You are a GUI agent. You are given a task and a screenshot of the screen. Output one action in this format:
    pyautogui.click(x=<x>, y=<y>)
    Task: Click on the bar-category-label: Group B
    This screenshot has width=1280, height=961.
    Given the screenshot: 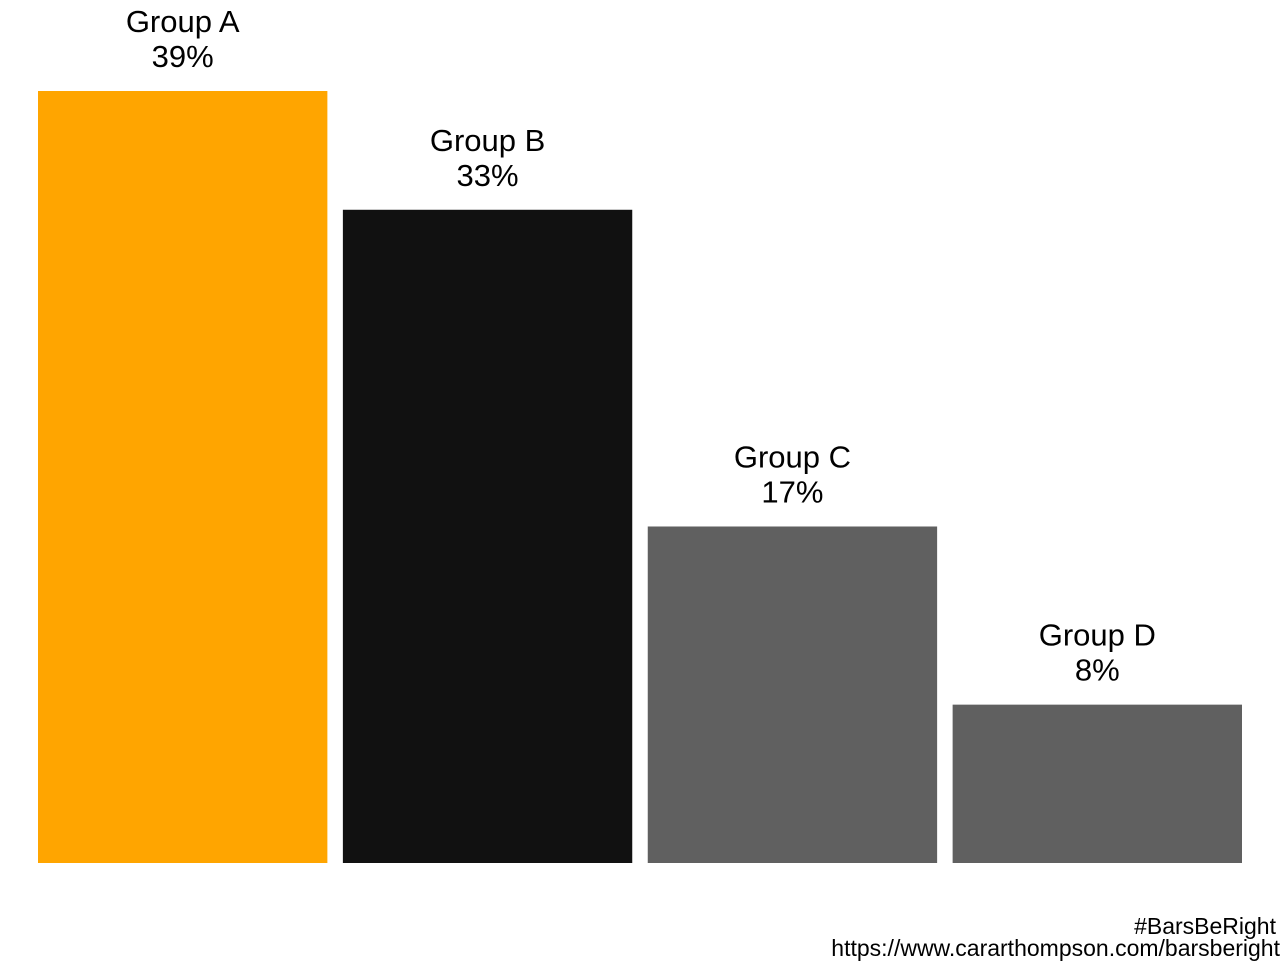 What is the action you would take?
    pyautogui.click(x=487, y=140)
    